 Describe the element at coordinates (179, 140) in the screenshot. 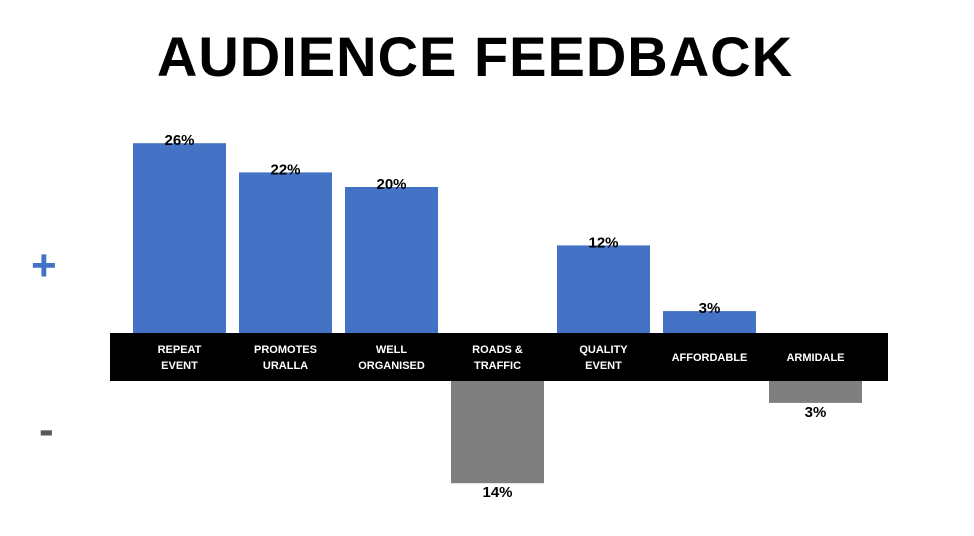

I see `value-label-0: 26%` at that location.